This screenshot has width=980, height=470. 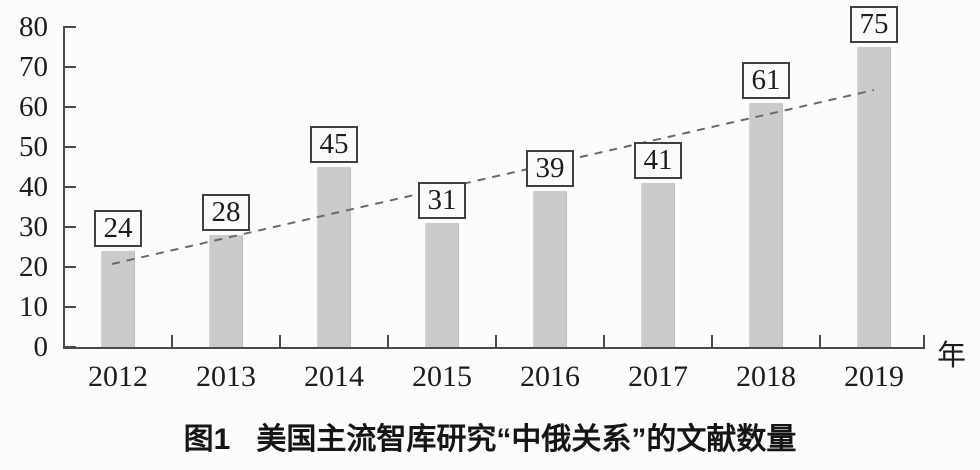 I want to click on bar-value-label: 45, so click(x=334, y=144).